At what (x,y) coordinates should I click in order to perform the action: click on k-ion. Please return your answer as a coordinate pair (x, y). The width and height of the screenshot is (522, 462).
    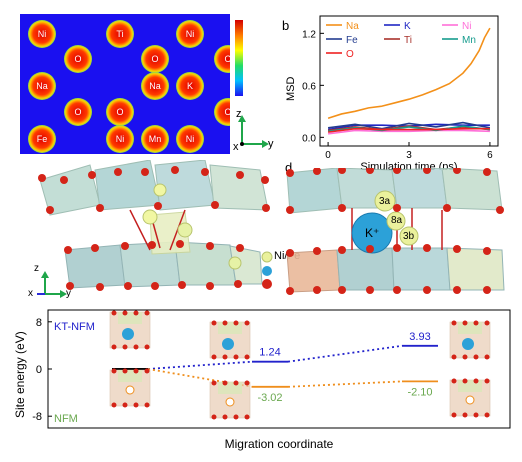
    Looking at the image, I should click on (372, 233).